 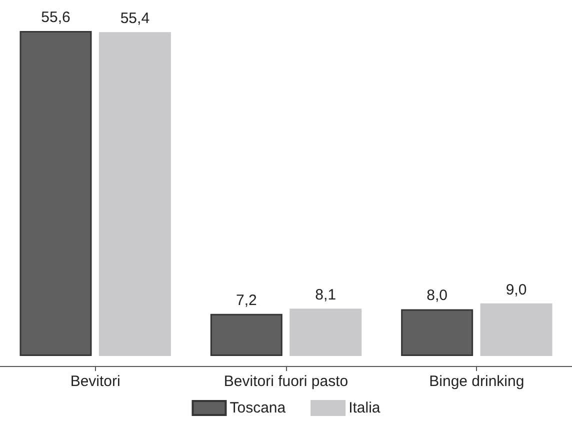 I want to click on data-label: 8,1, so click(x=325, y=295).